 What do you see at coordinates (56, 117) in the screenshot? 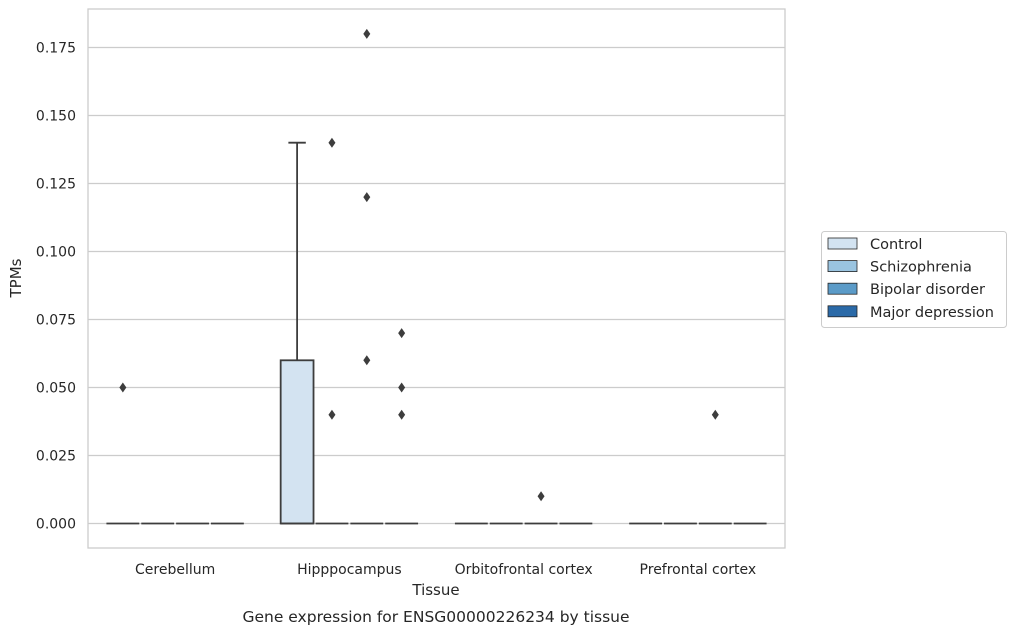
I see `y-tick-label: 0.150` at bounding box center [56, 117].